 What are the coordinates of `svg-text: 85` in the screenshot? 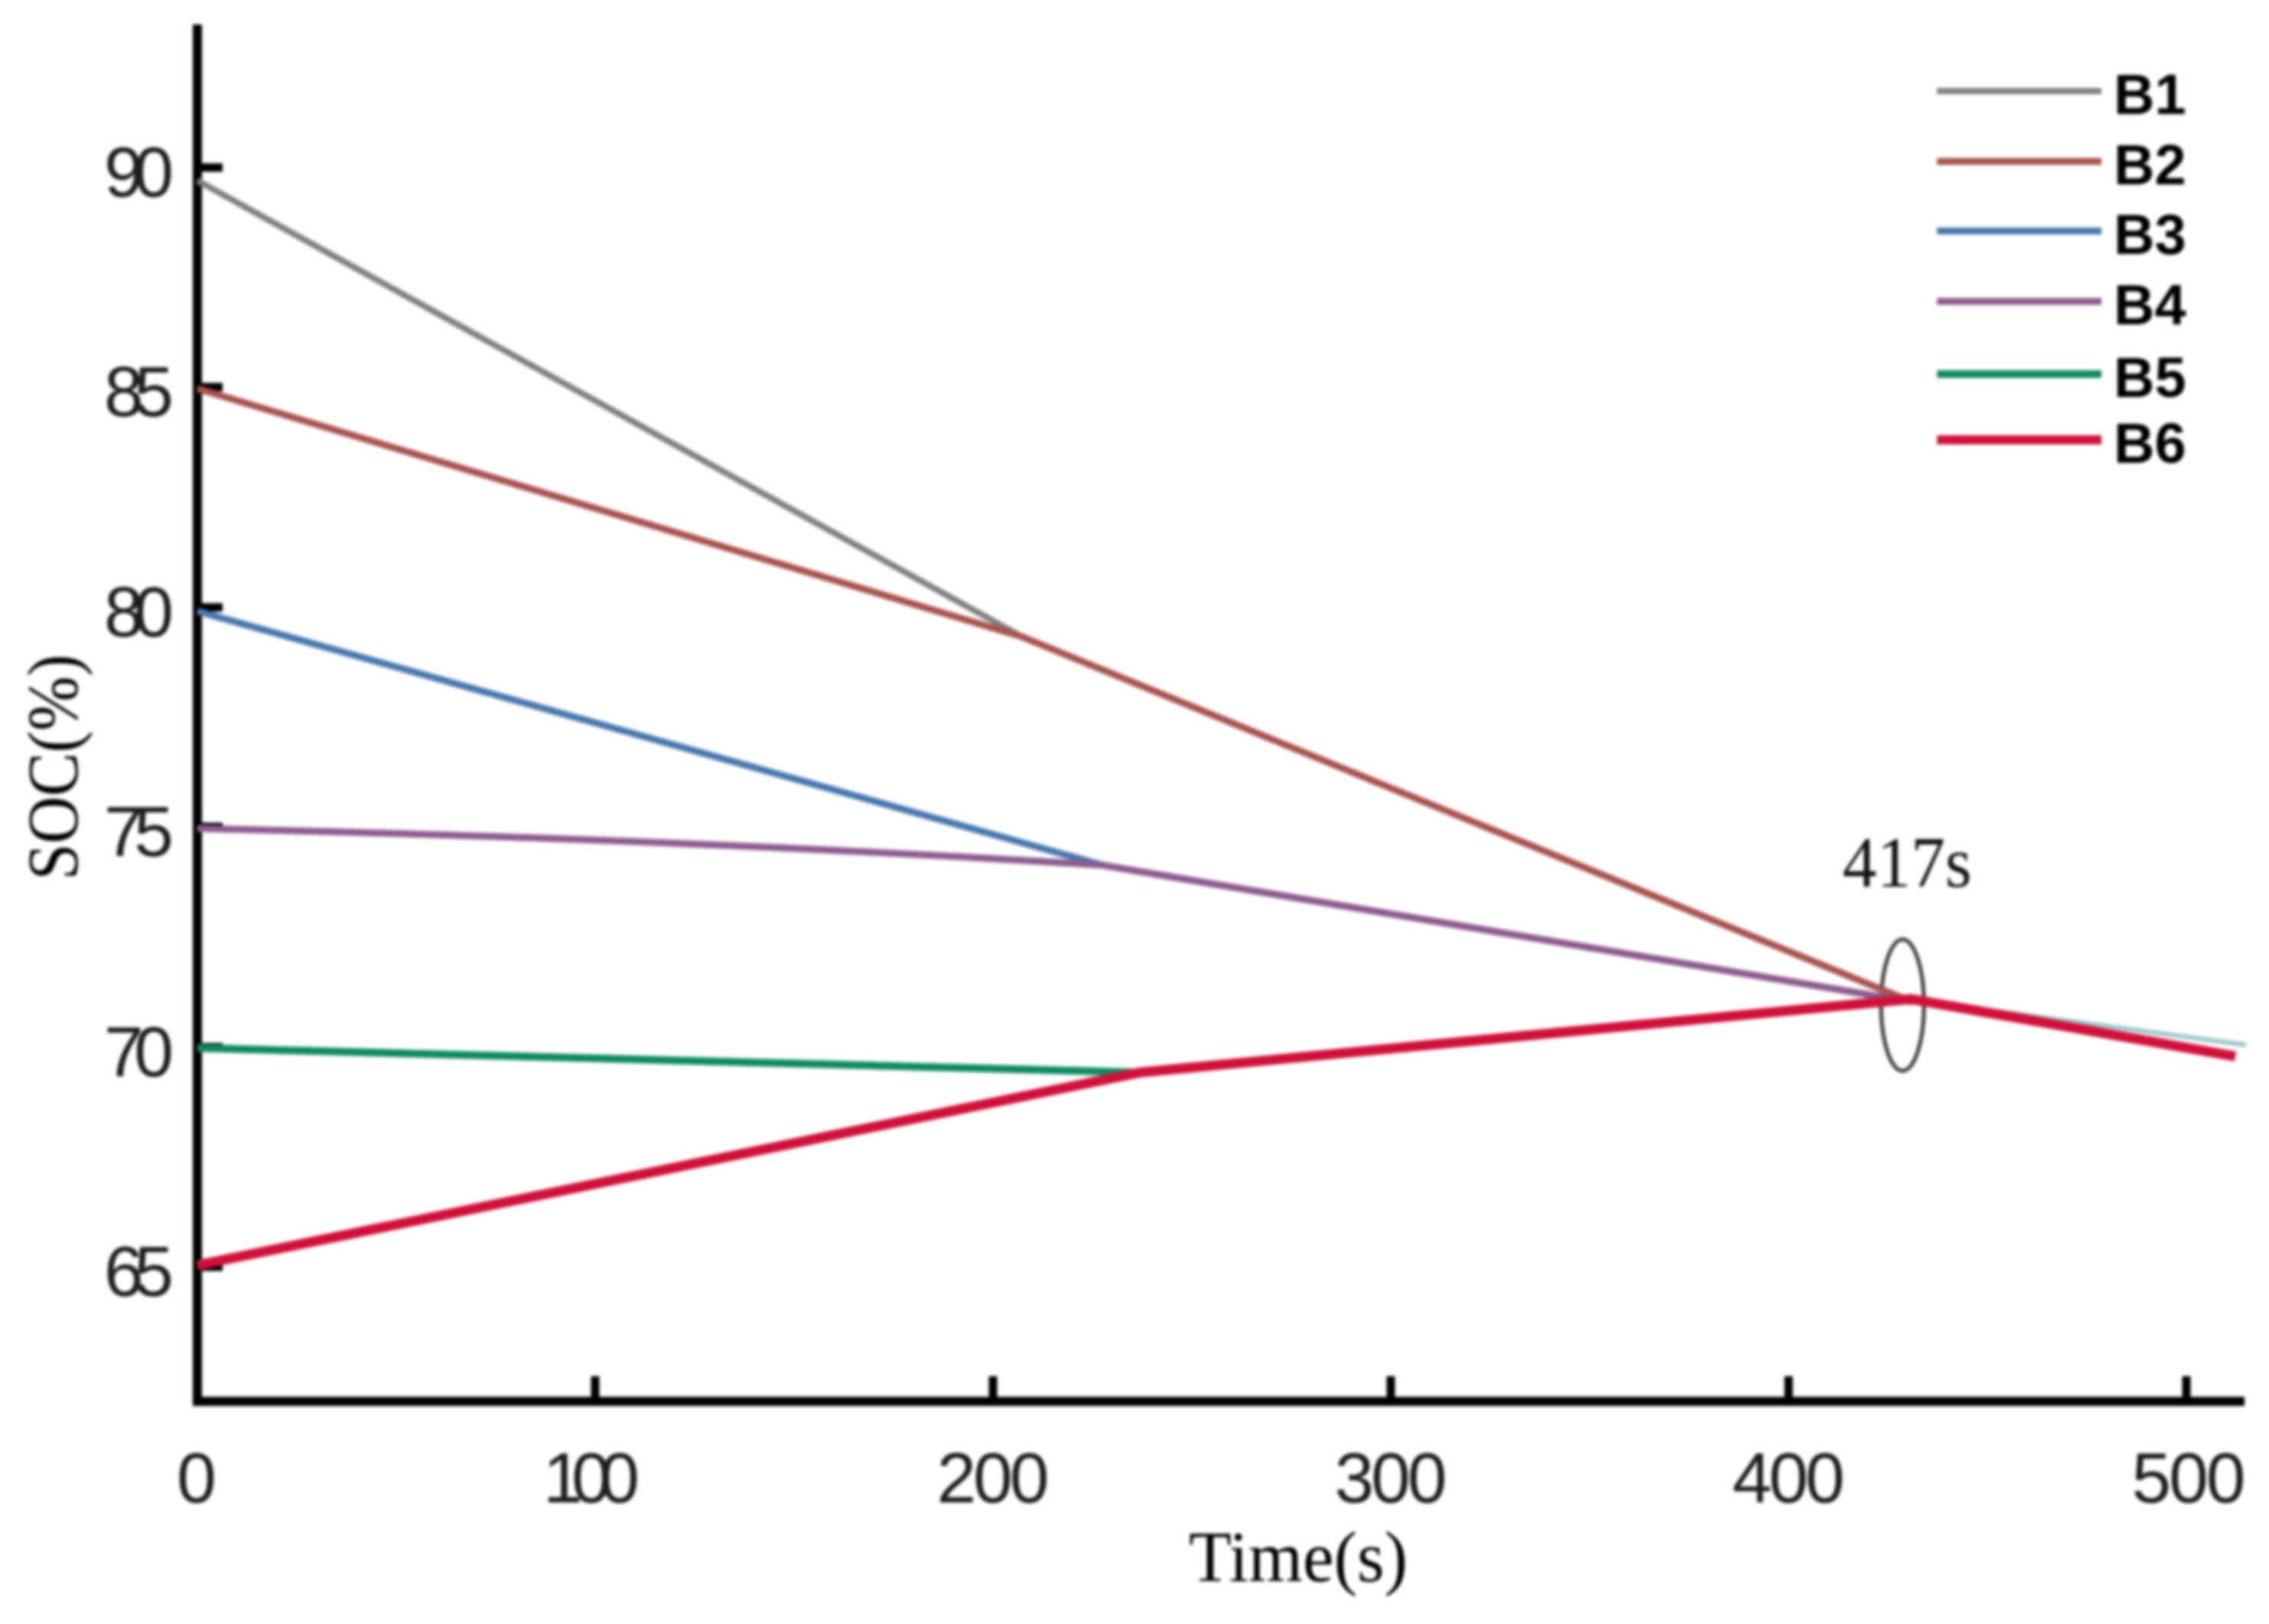 It's located at (139, 391).